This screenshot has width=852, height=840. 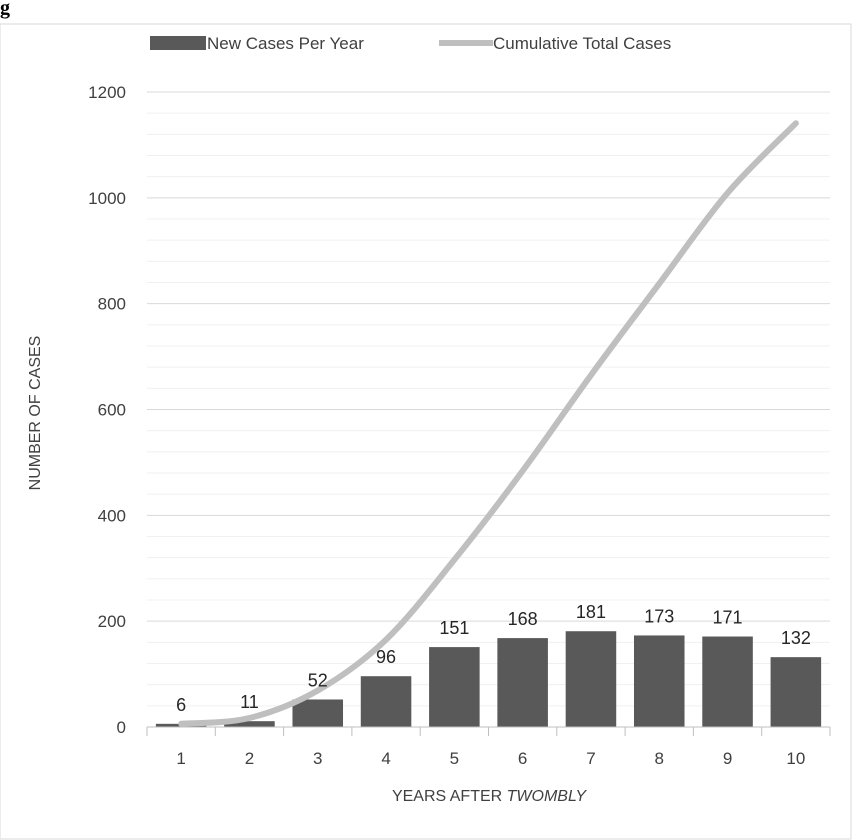 What do you see at coordinates (582, 43) in the screenshot?
I see `legend-label-cumulative: Cumulative Total Cases` at bounding box center [582, 43].